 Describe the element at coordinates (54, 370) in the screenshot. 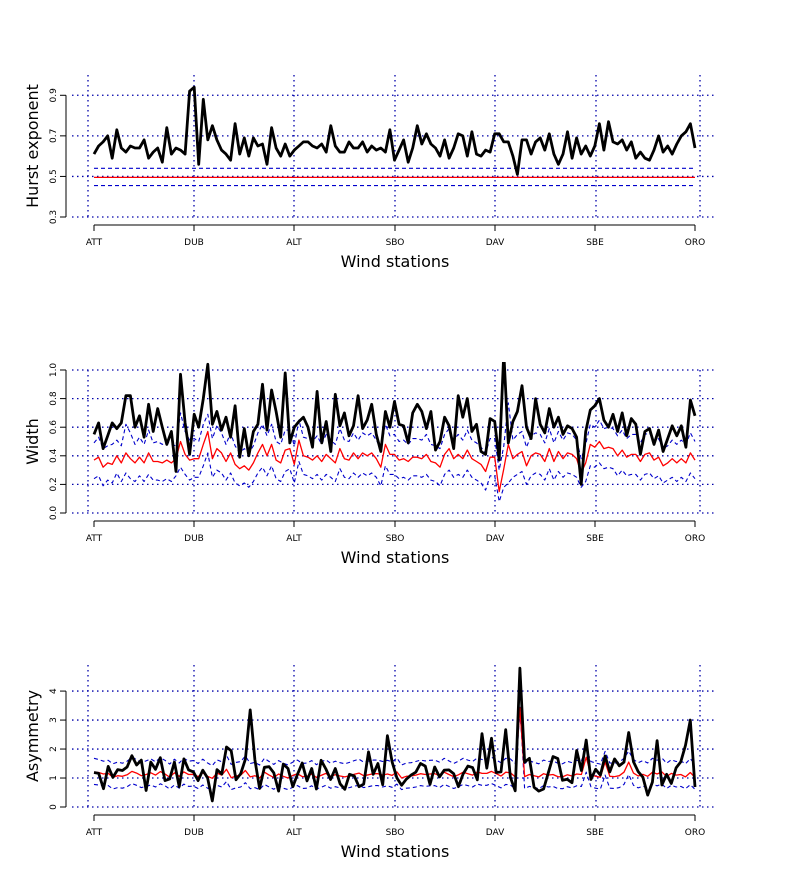

I see `y-tick-label-5: 1.0` at that location.